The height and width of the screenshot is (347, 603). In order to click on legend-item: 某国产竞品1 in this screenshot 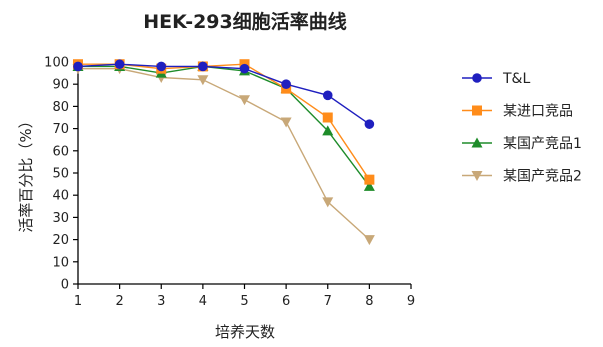, I will do `click(522, 143)`.